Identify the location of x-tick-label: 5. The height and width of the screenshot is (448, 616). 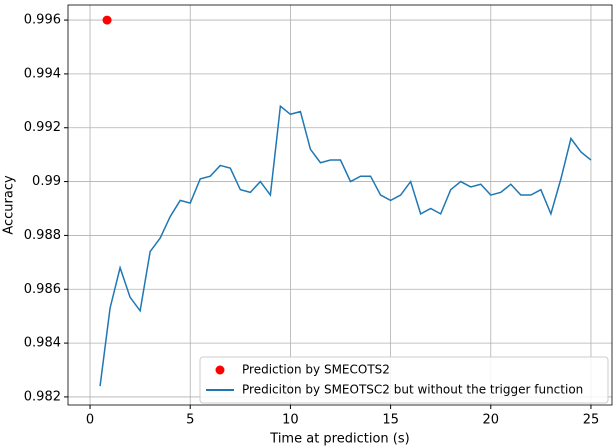
(190, 420).